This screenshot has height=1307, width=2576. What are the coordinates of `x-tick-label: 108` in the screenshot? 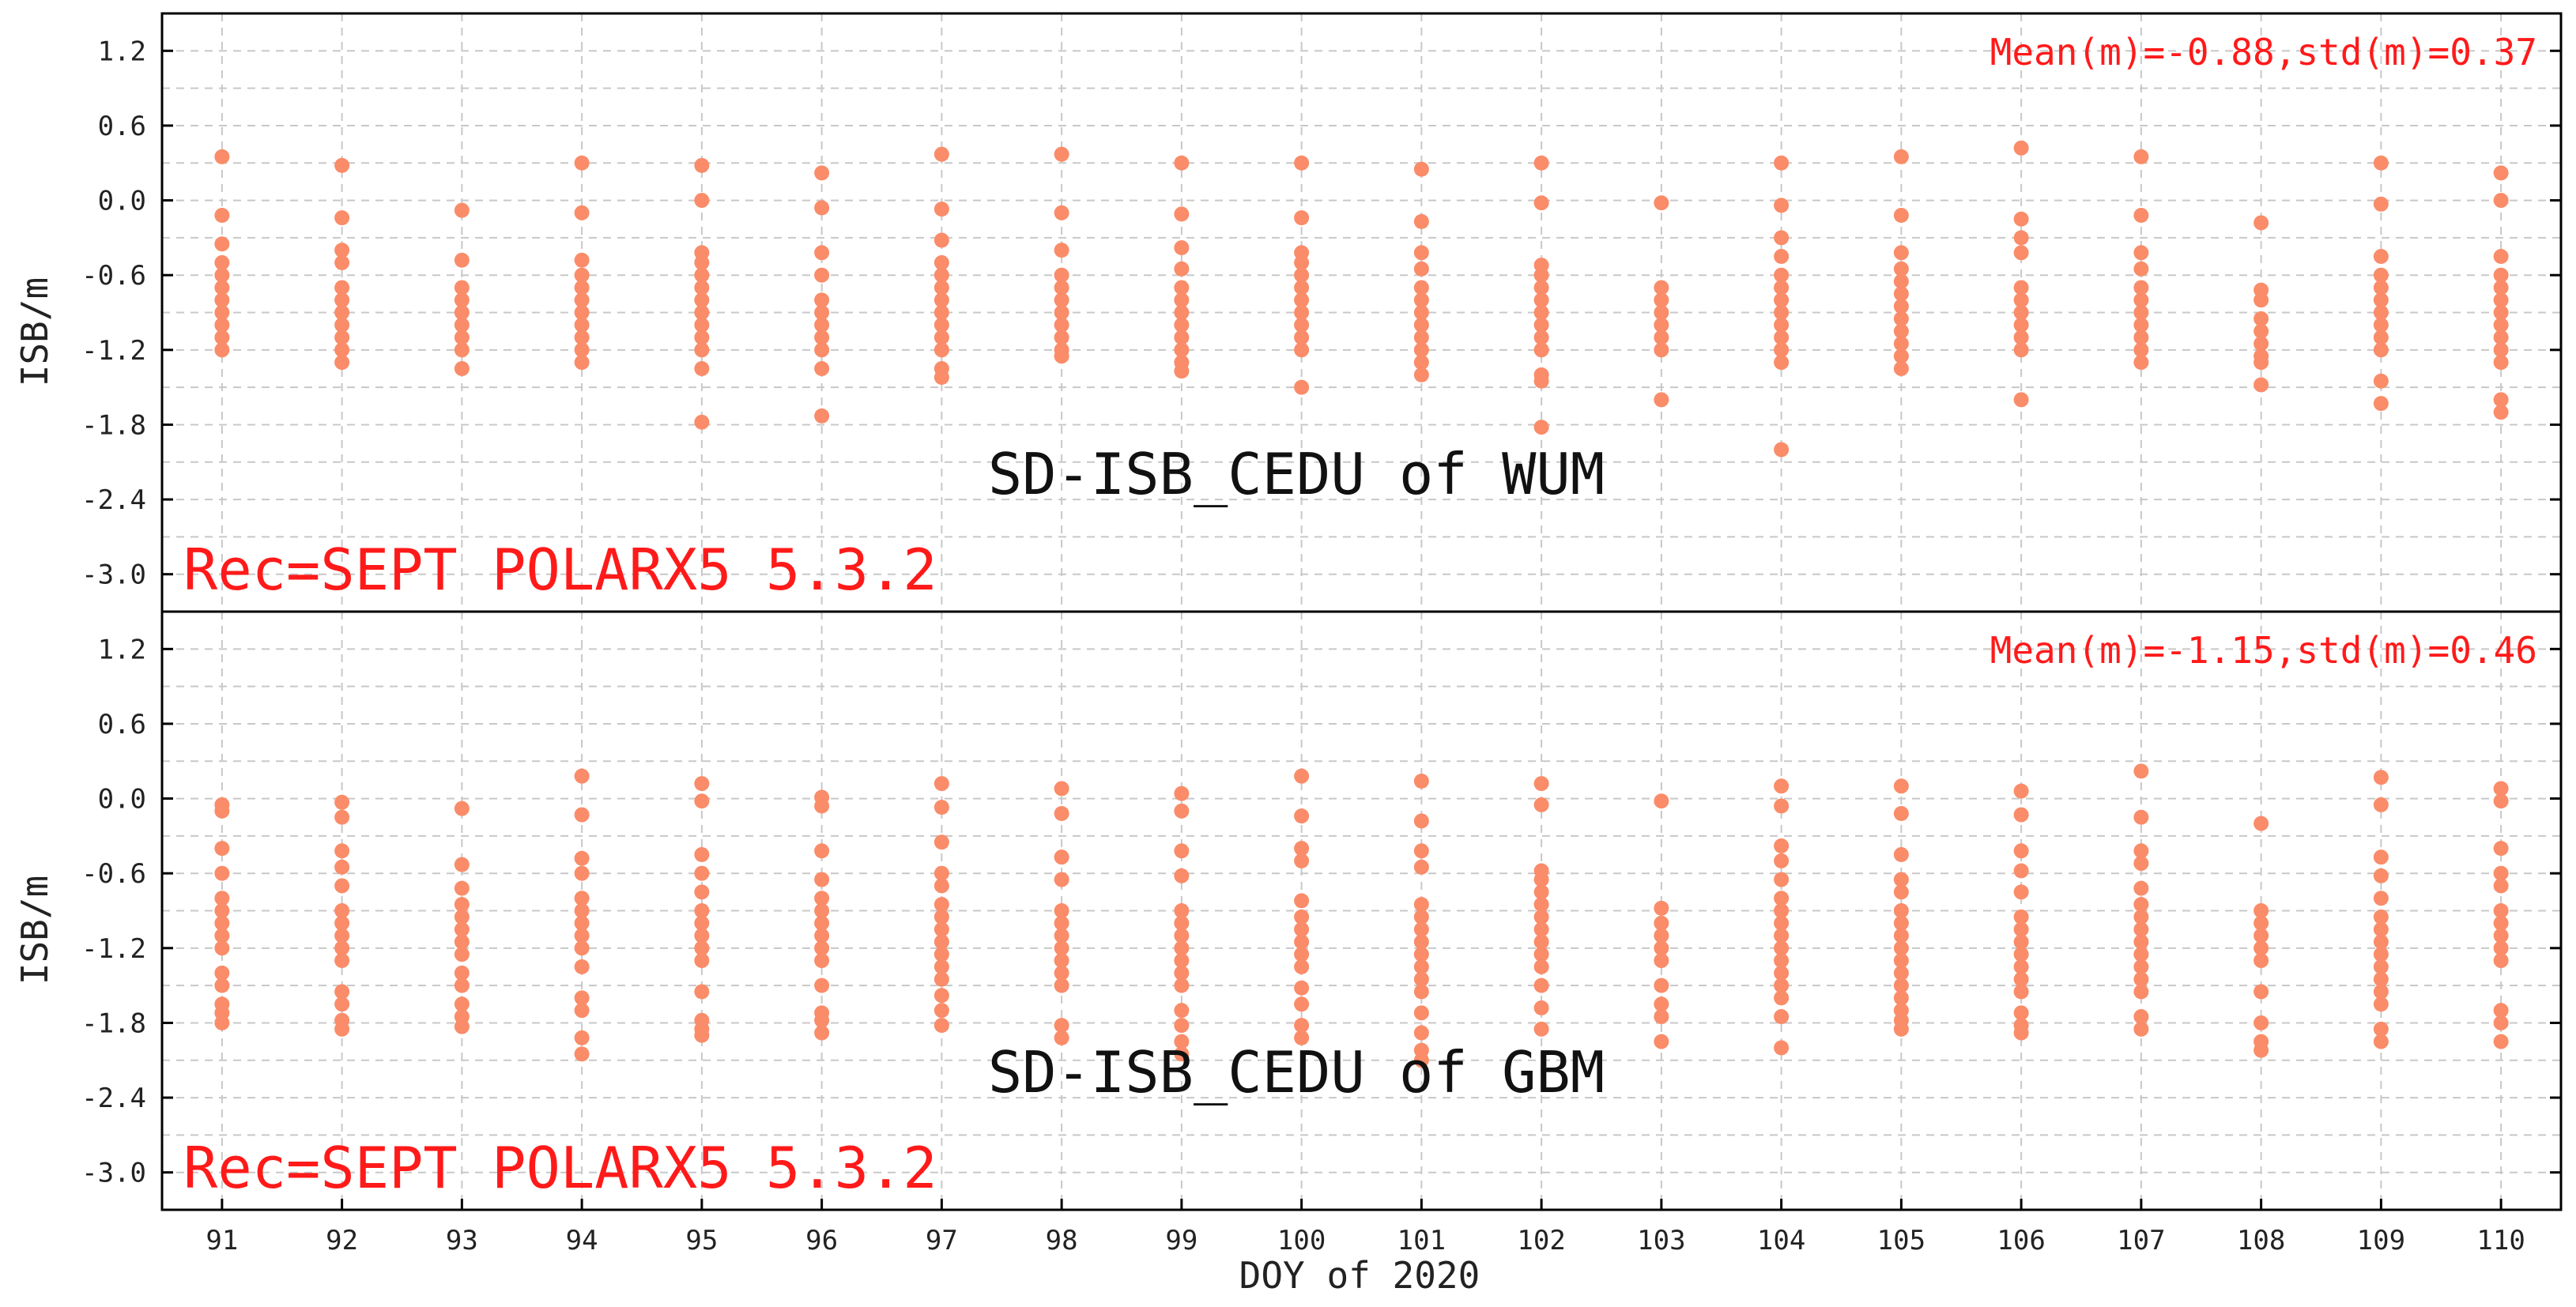 It's located at (2261, 1240).